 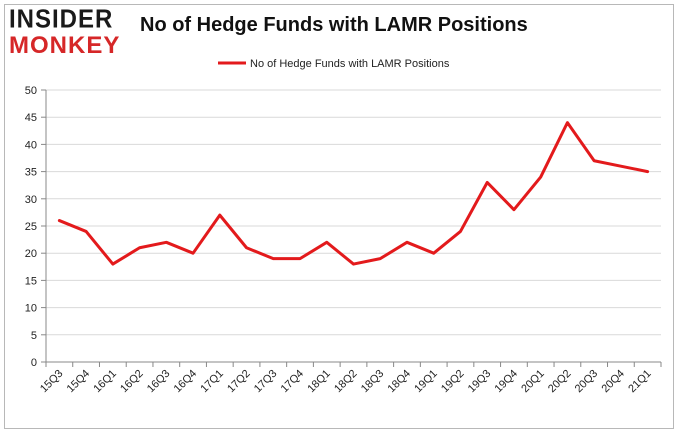 What do you see at coordinates (159, 382) in the screenshot?
I see `x-tick-label: 16Q3` at bounding box center [159, 382].